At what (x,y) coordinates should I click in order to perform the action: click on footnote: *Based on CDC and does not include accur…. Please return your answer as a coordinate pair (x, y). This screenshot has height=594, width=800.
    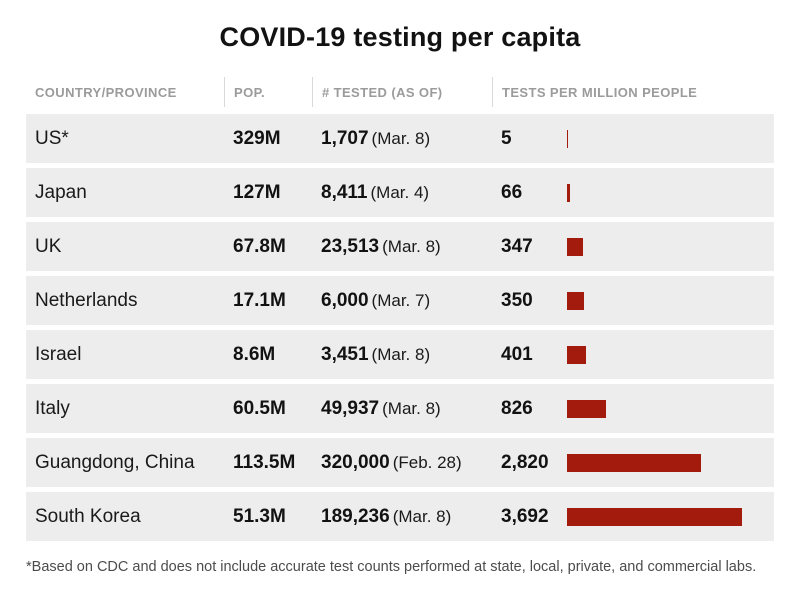
    Looking at the image, I should click on (391, 567).